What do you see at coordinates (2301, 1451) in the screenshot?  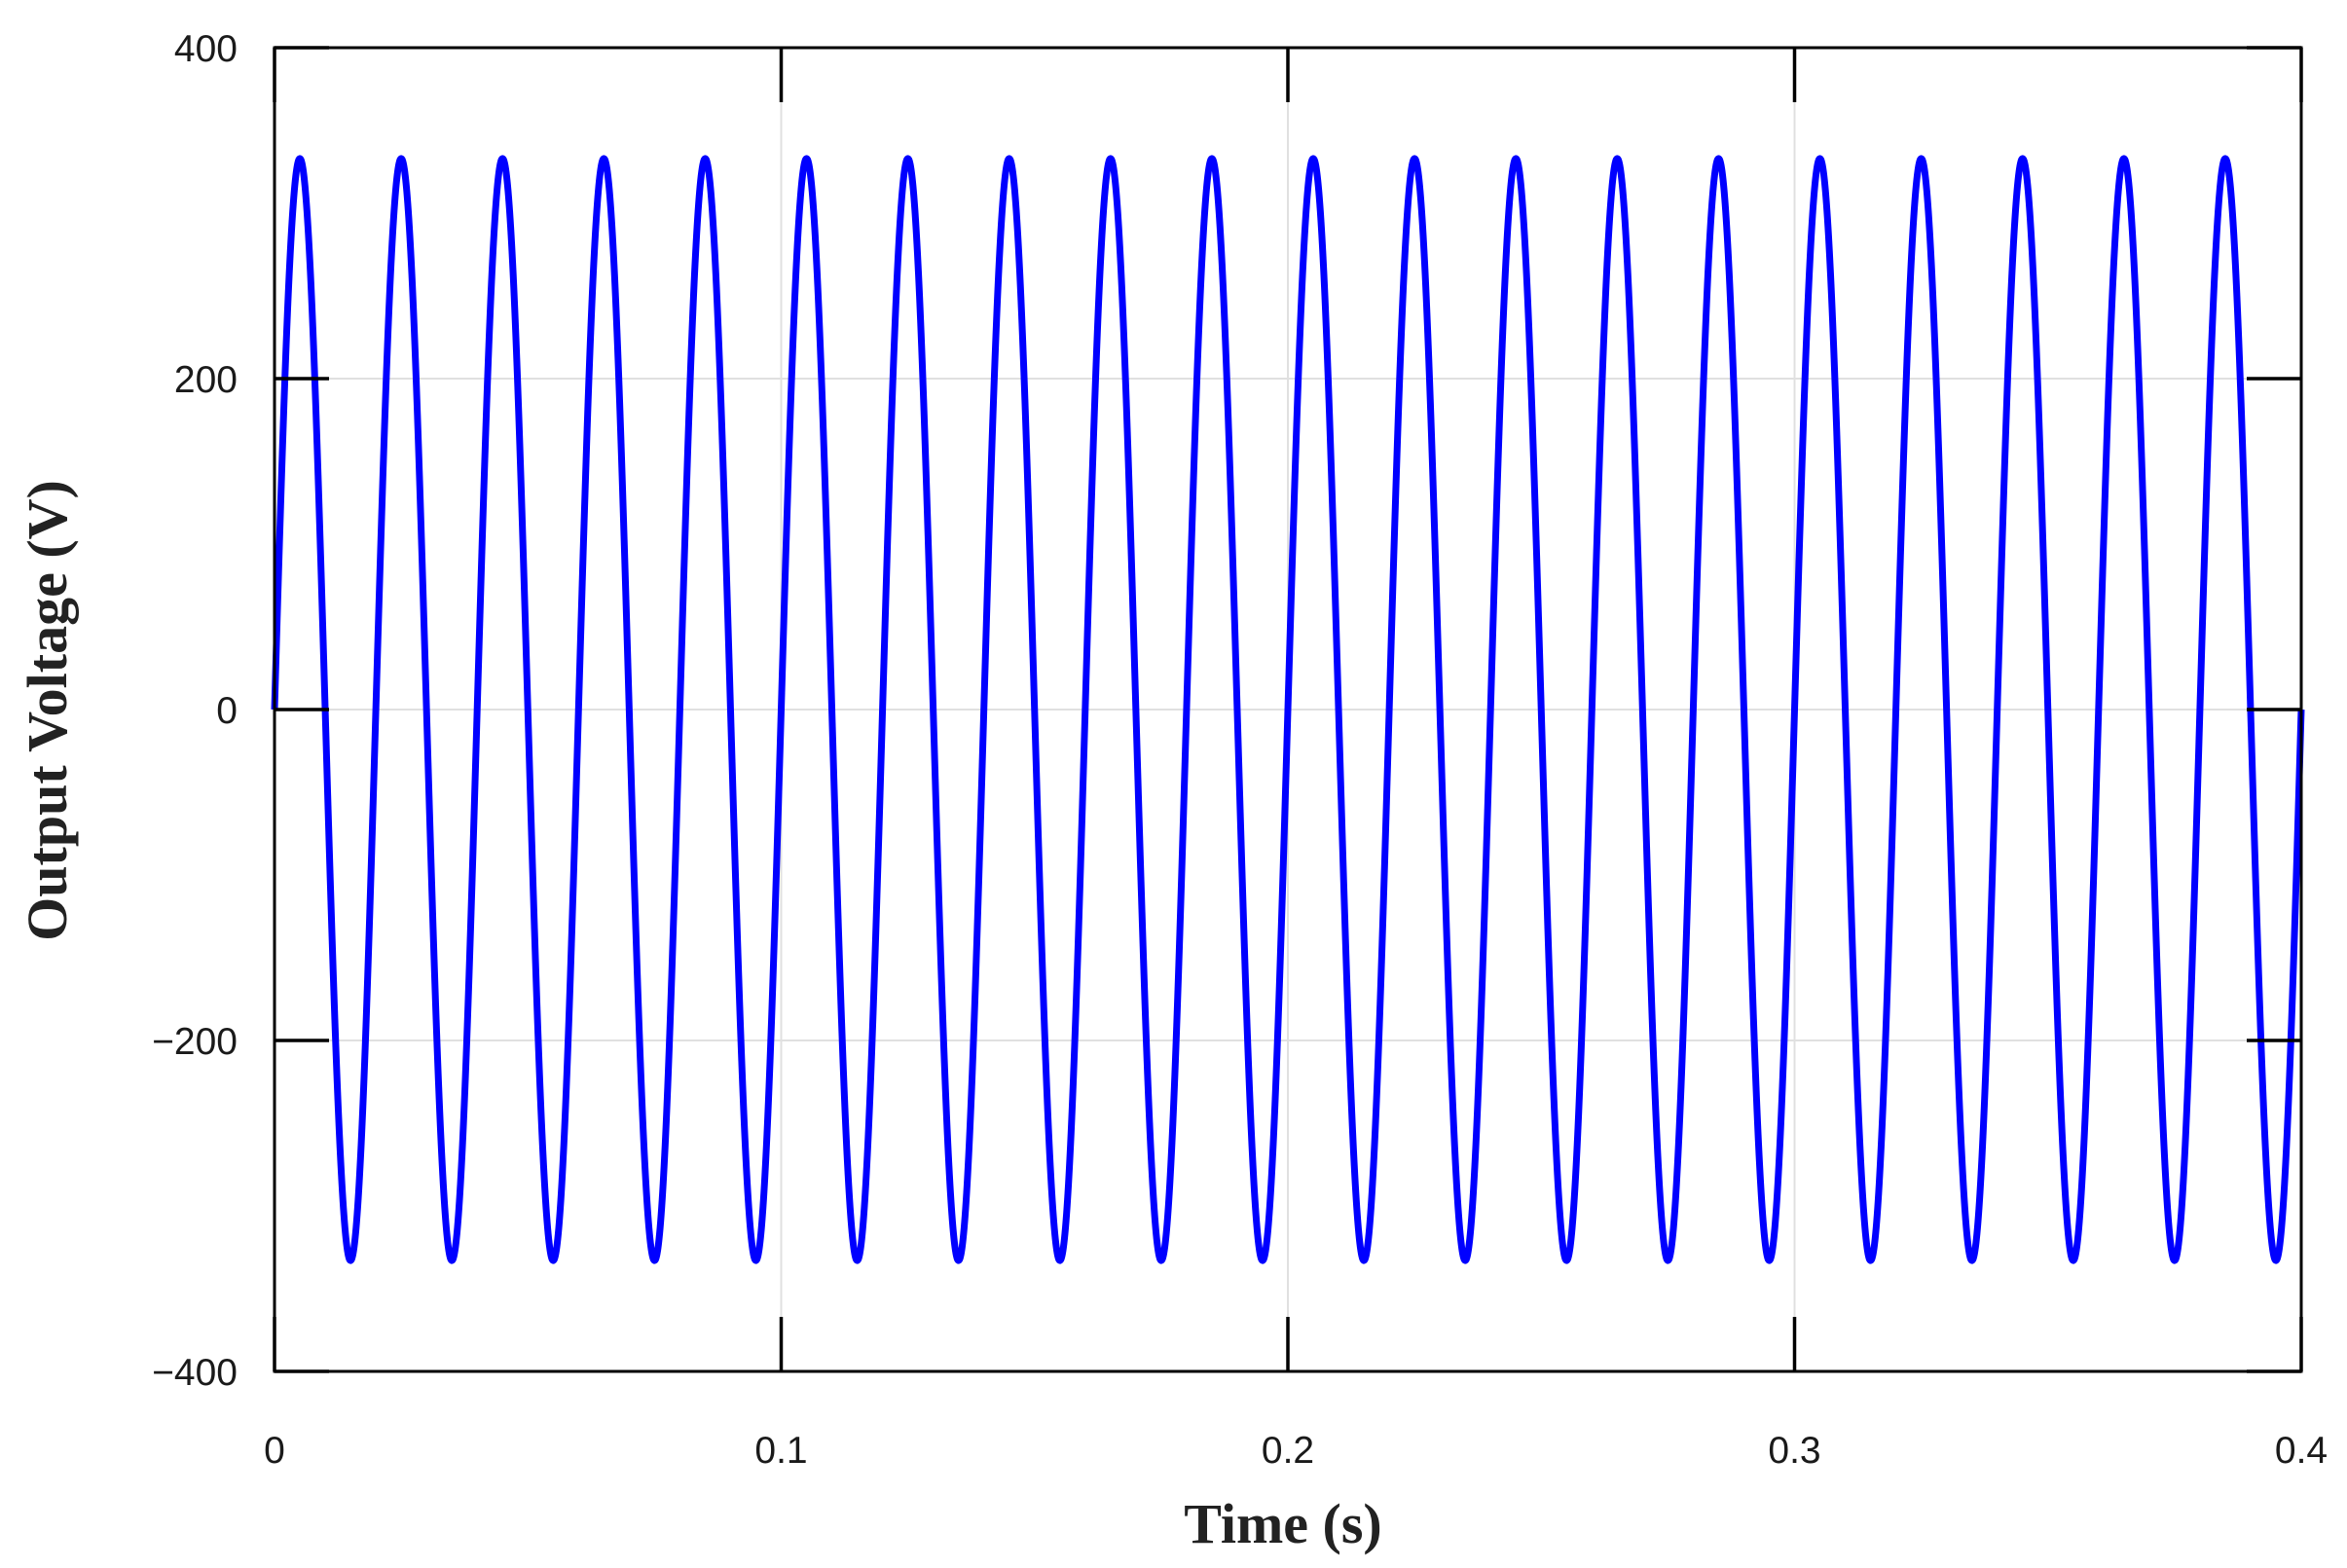 I see `x-tick-label: 0.4` at bounding box center [2301, 1451].